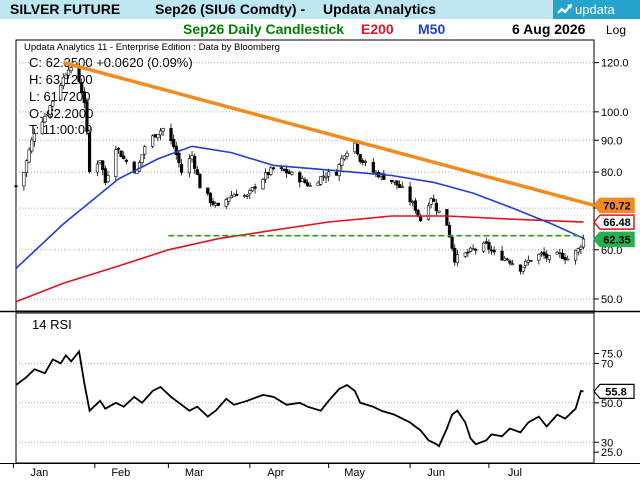  What do you see at coordinates (111, 62) in the screenshot?
I see `close-readout: C: 62.3500 +0.0620 (0.09%)` at bounding box center [111, 62].